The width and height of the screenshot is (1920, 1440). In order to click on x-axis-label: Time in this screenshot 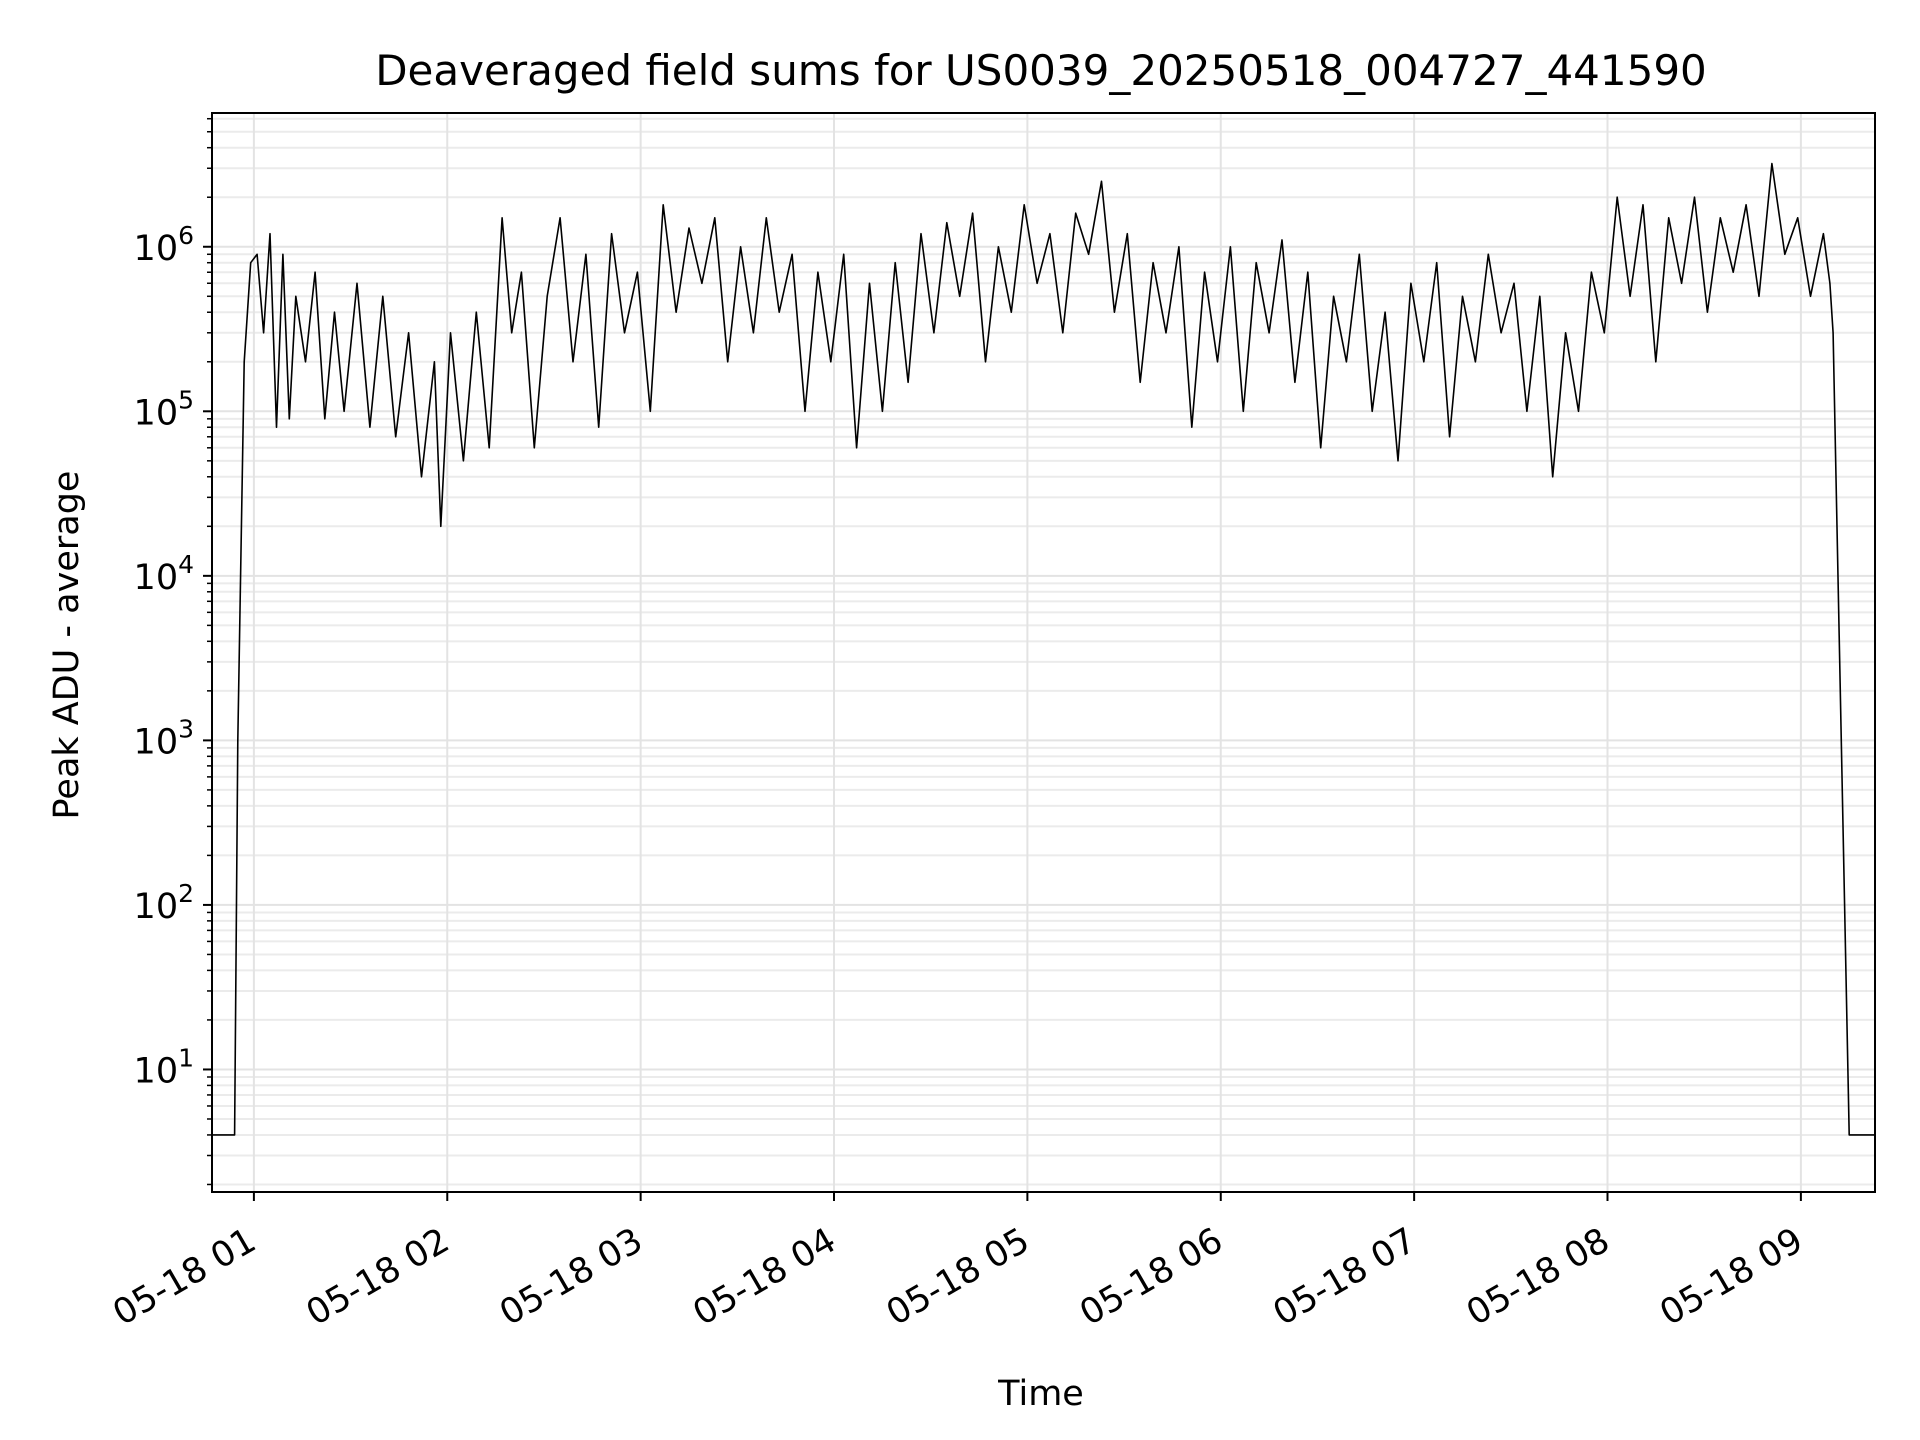, I will do `click(1040, 1394)`.